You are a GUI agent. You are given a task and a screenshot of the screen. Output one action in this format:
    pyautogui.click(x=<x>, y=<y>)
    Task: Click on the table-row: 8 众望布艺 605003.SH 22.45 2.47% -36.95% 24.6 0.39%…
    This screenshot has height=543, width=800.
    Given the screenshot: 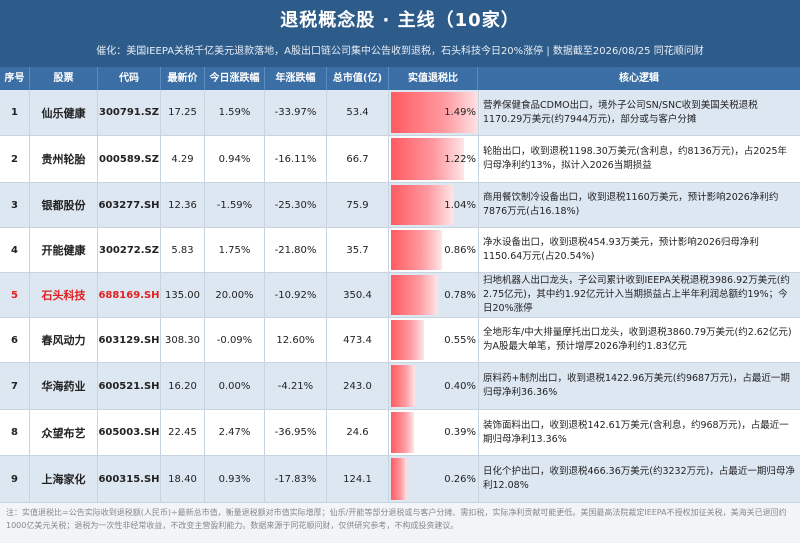 What is the action you would take?
    pyautogui.click(x=400, y=433)
    